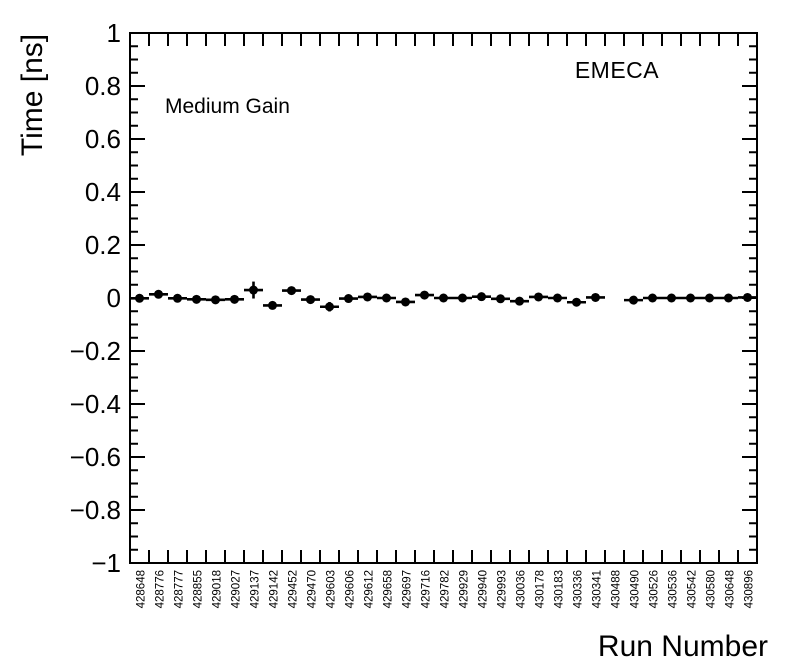 The image size is (796, 672). What do you see at coordinates (598, 589) in the screenshot?
I see `x-tick-label: 430341` at bounding box center [598, 589].